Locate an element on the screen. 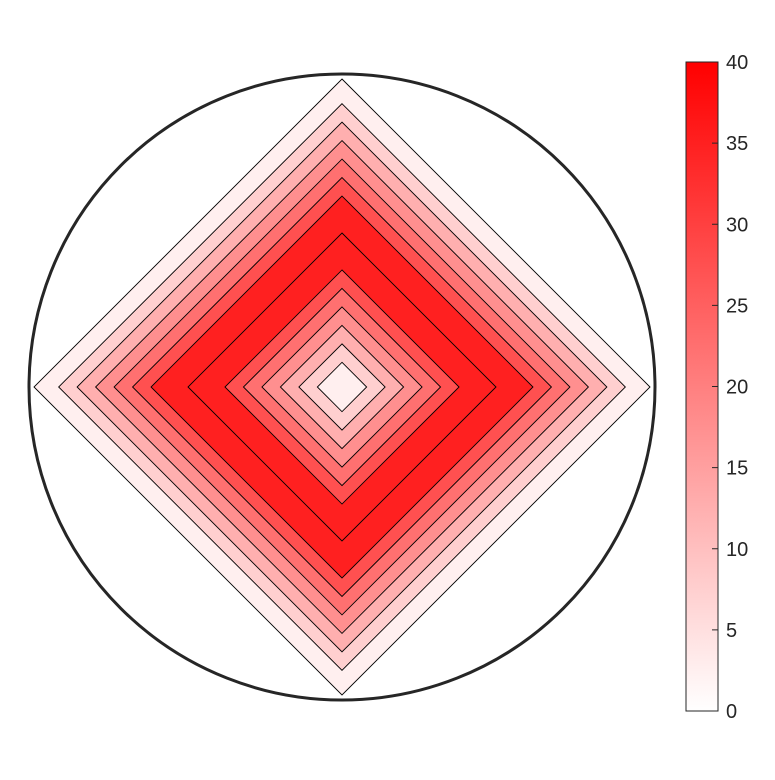 Image resolution: width=775 pixels, height=780 pixels. colorbar: 0 5 10 15 20 25 30 35 40 is located at coordinates (716, 387).